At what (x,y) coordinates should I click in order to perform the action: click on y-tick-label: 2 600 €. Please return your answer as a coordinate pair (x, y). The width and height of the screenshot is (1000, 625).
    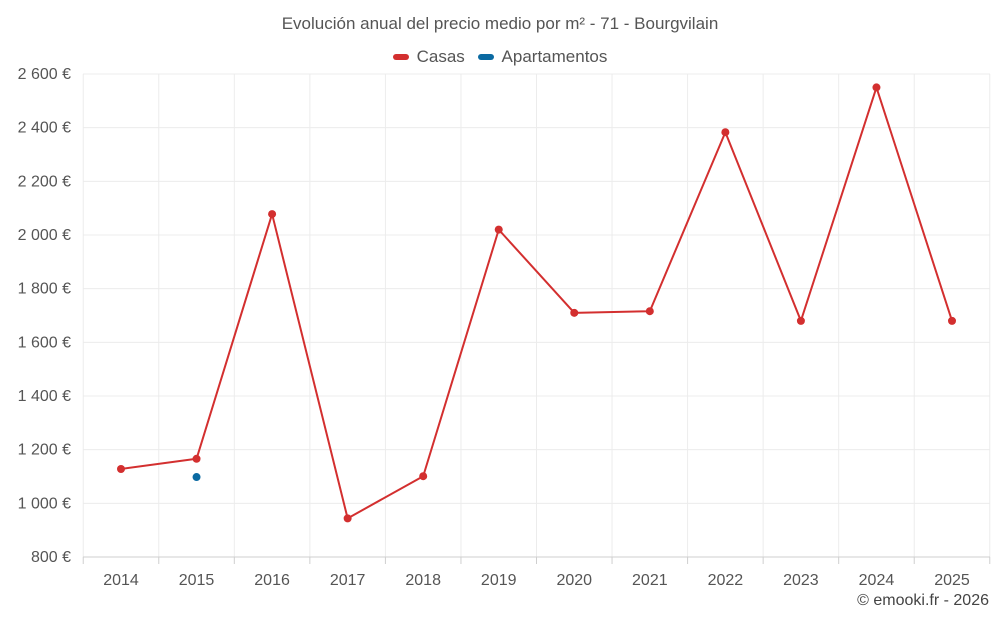
    Looking at the image, I should click on (44, 74).